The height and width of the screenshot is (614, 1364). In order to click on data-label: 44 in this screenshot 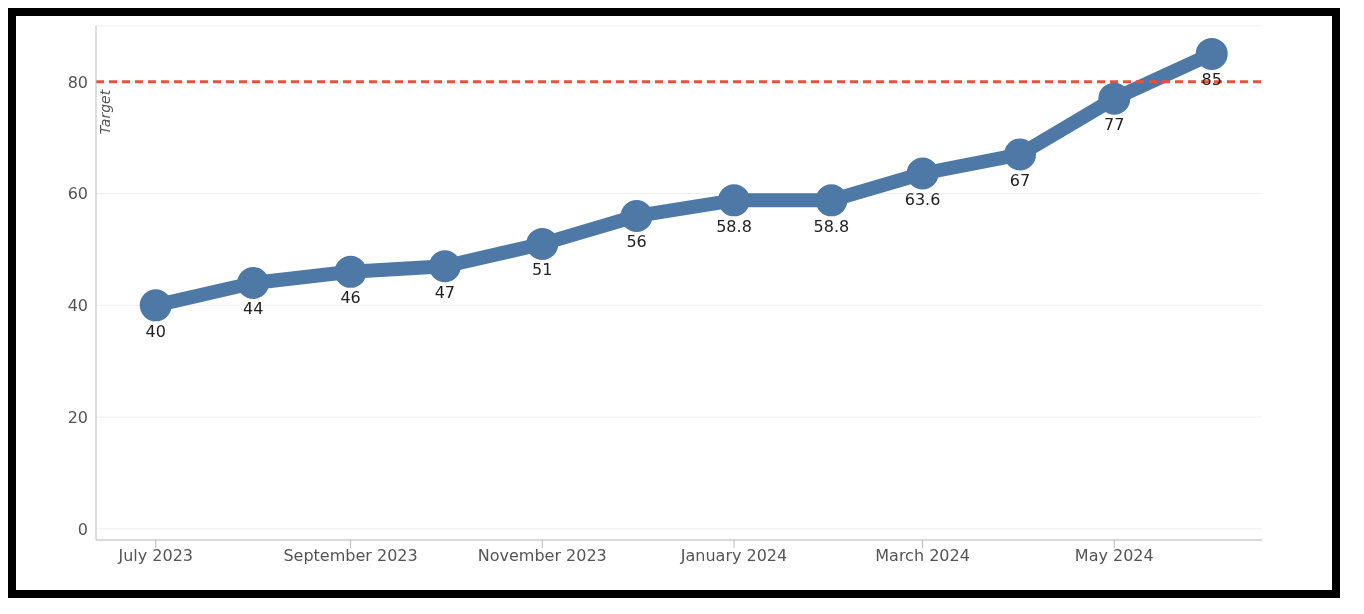, I will do `click(253, 309)`.